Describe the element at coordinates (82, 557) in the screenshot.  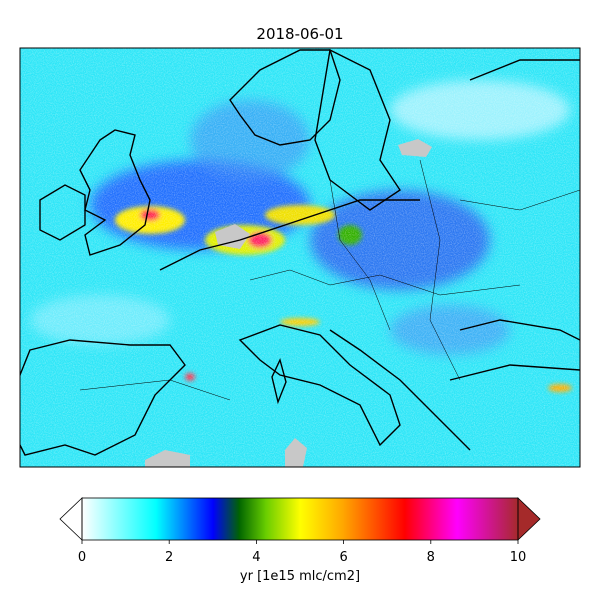
I see `tick-label: 0` at that location.